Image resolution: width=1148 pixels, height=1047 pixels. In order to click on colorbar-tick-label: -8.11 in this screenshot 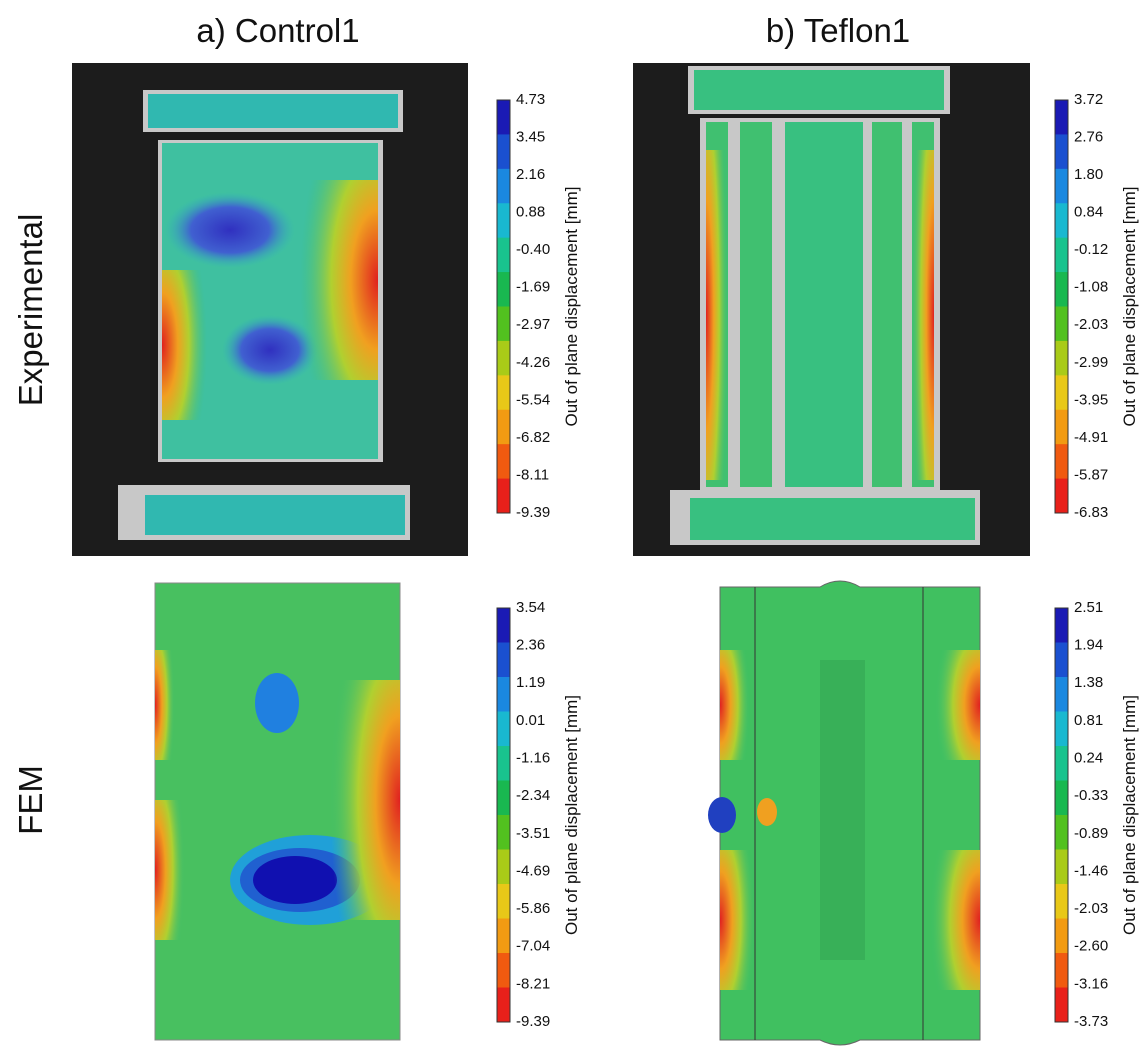, I will do `click(532, 474)`.